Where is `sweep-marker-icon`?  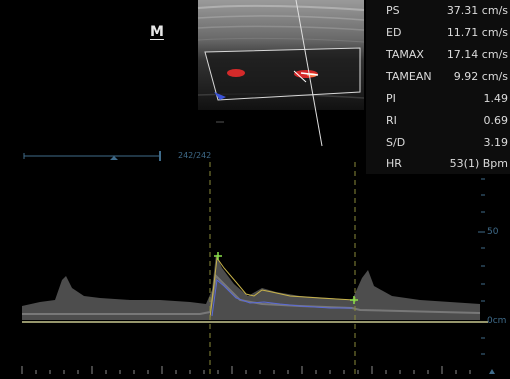
sweep-marker-icon is located at coordinates (492, 371).